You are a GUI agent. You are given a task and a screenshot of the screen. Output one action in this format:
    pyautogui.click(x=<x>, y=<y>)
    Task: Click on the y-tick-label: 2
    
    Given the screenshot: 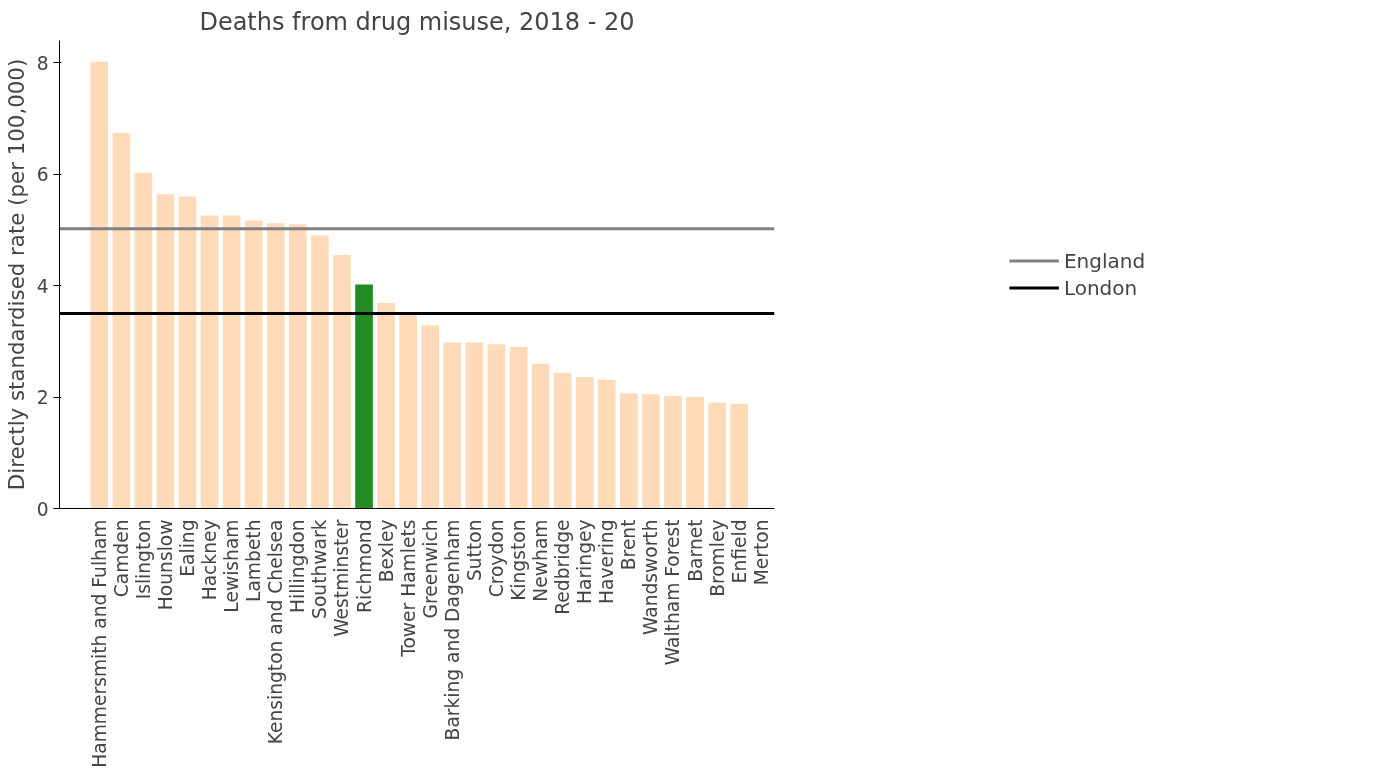 What is the action you would take?
    pyautogui.click(x=42, y=398)
    